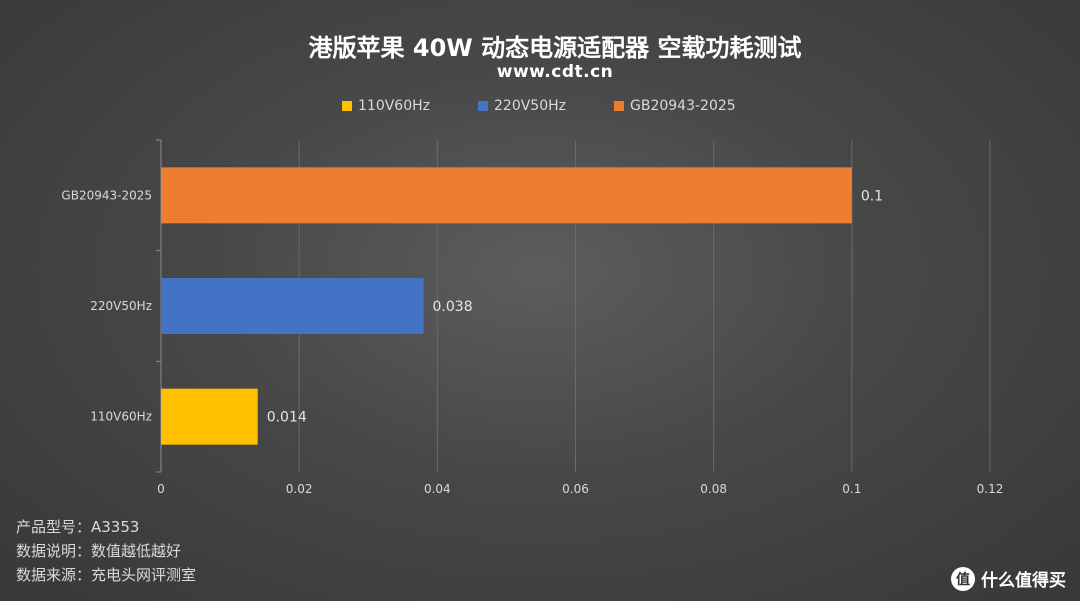 The width and height of the screenshot is (1080, 601). I want to click on bar-value-label: 0.038, so click(453, 307).